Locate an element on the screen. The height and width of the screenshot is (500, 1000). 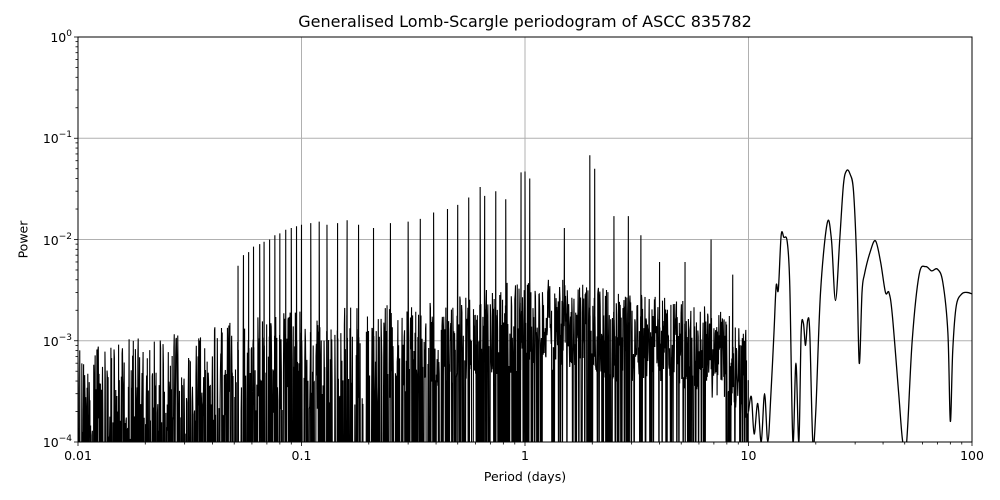
x-tick-label: 0.1 is located at coordinates (301, 455).